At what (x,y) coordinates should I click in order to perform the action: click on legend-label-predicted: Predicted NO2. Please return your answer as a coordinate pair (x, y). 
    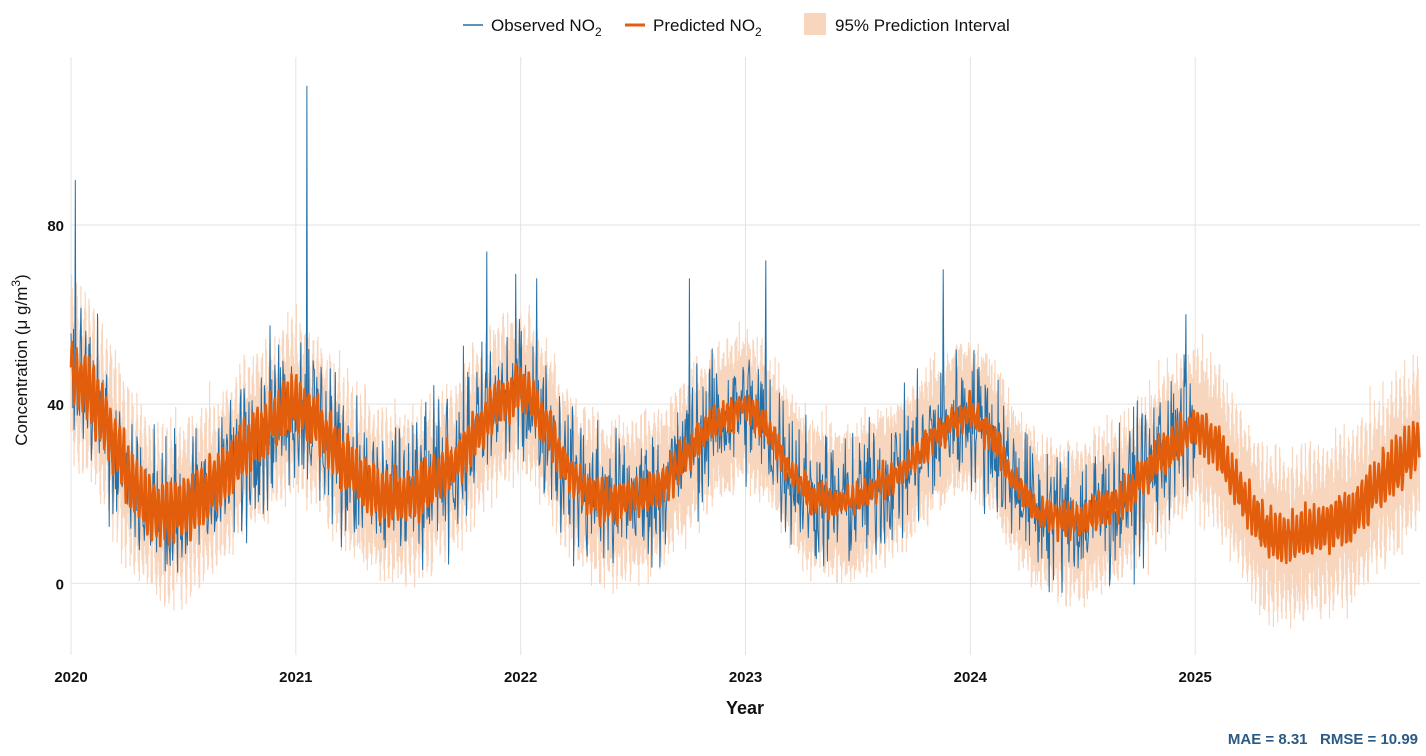
    Looking at the image, I should click on (707, 27).